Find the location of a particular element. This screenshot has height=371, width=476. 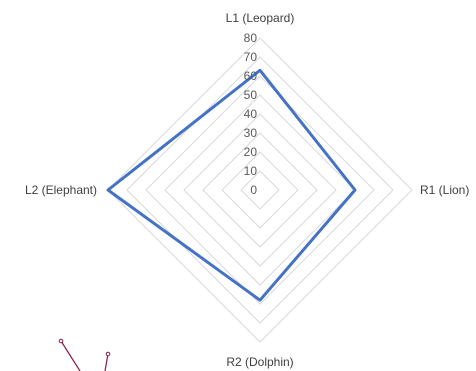

axis-label: R2 (Dolphin) is located at coordinates (259, 362).